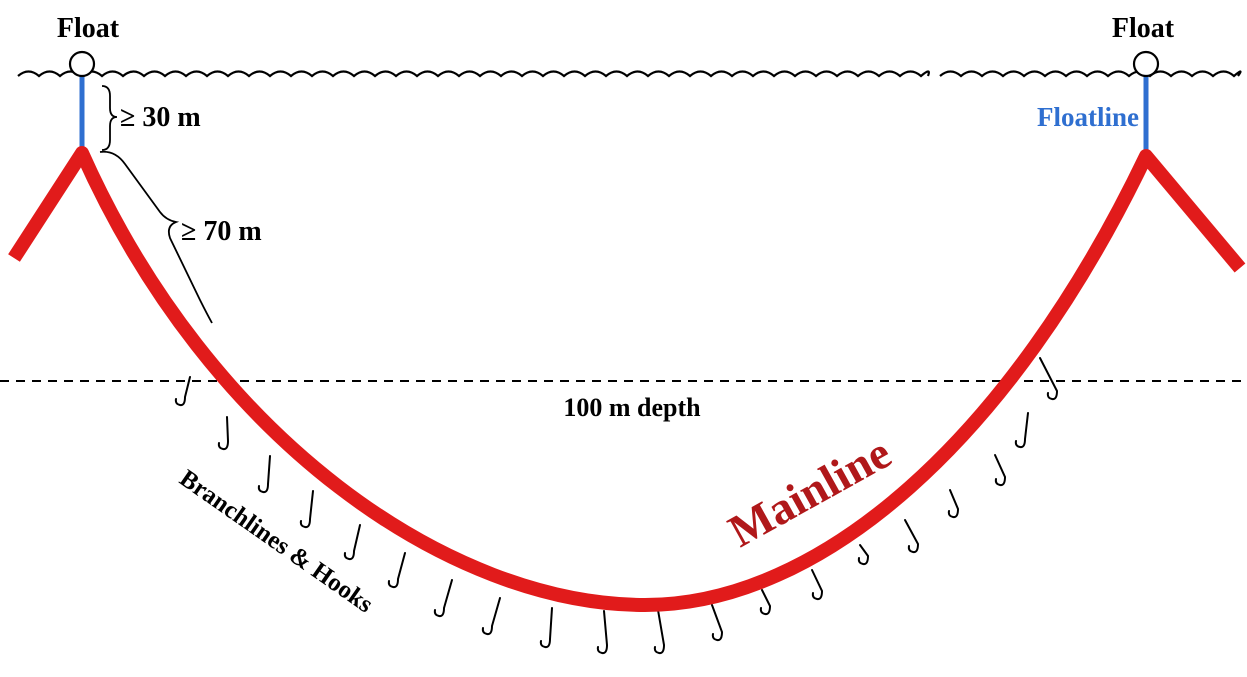  I want to click on float-left-label: Float, so click(88, 28).